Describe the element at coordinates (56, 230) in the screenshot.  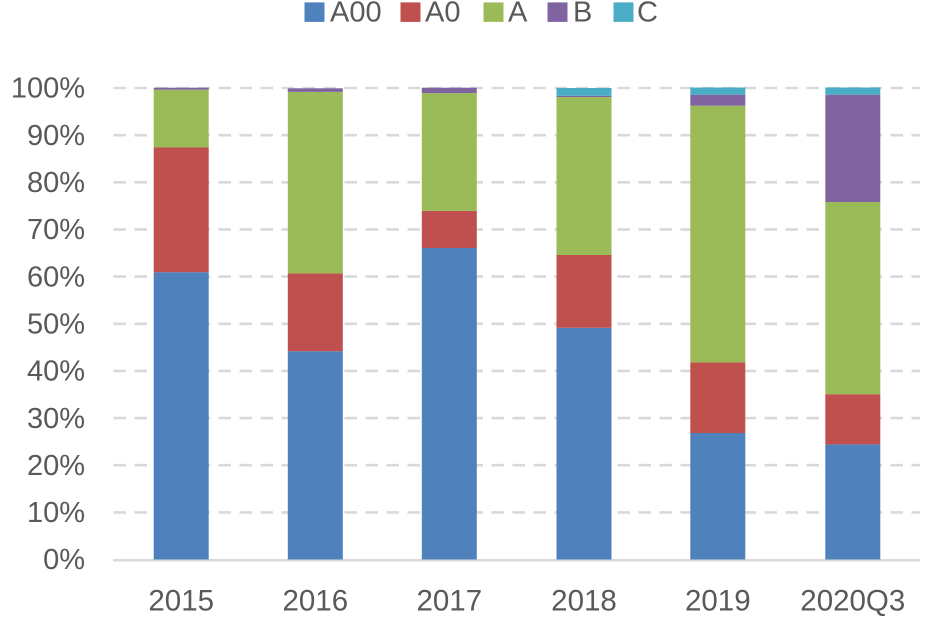
I see `svg-text: 70%` at that location.